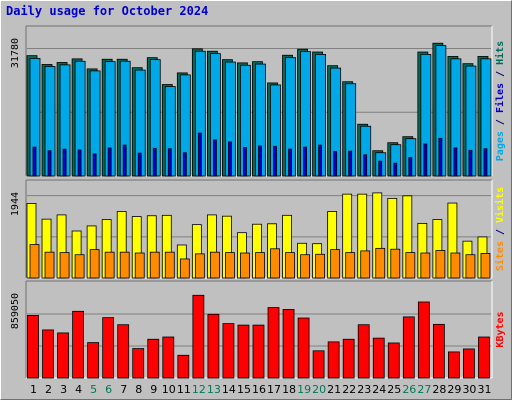 The width and height of the screenshot is (512, 400). What do you see at coordinates (424, 389) in the screenshot?
I see `day-label-27: 27` at bounding box center [424, 389].